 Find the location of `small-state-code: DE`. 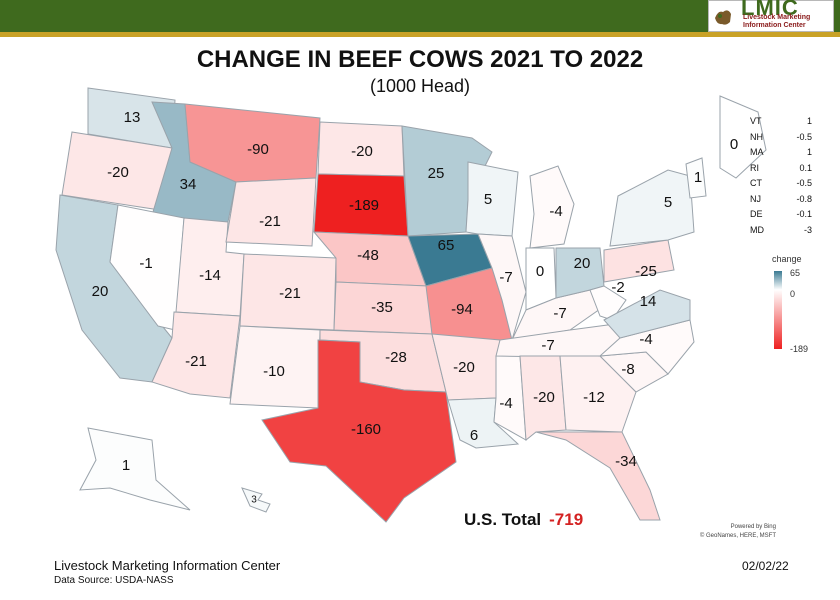

small-state-code: DE is located at coordinates (756, 214).